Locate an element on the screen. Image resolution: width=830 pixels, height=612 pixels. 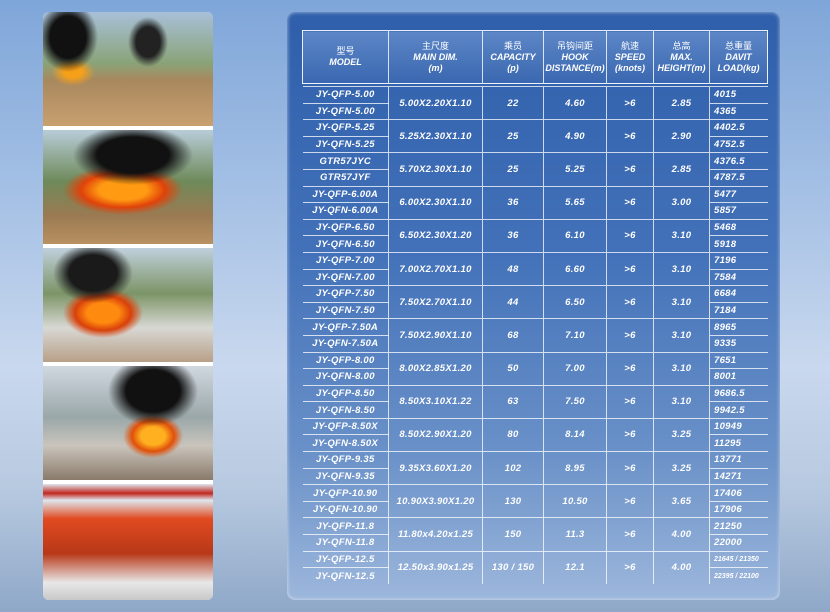
table-row: JY-QFN-7.00 7584 is located at coordinates (535, 277).